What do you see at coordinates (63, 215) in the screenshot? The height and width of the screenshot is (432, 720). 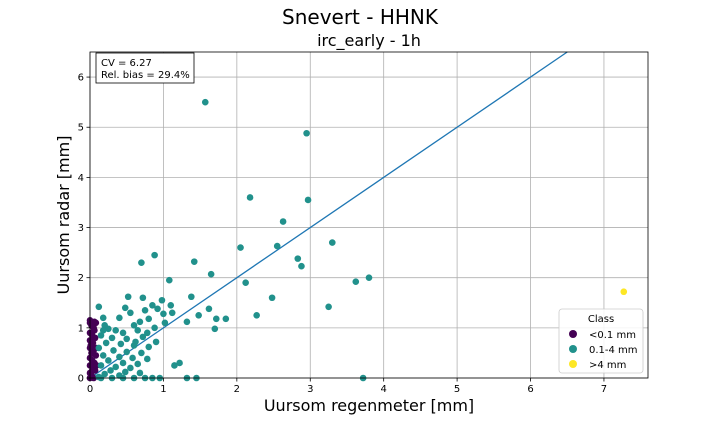 I see `y-axis-label: Uursom radar [mm]` at bounding box center [63, 215].